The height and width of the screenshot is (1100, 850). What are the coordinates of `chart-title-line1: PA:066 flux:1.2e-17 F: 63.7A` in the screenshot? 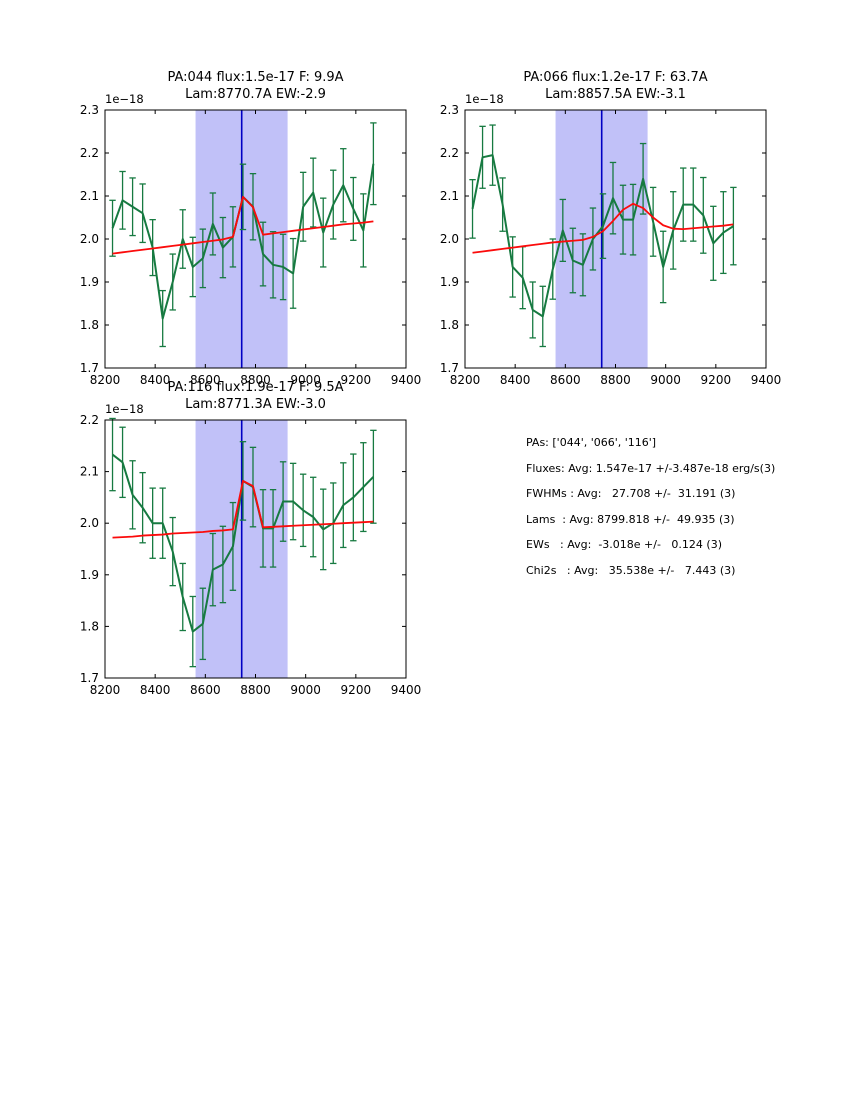 It's located at (615, 77).